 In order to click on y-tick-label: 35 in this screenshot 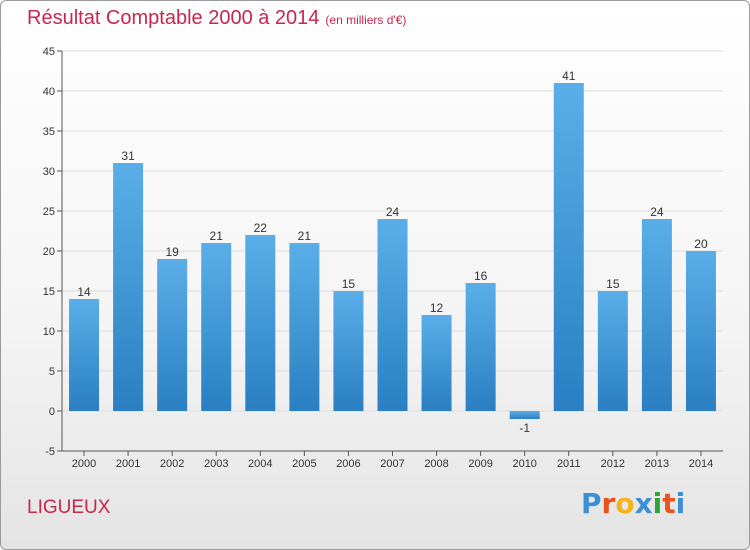, I will do `click(49, 132)`.